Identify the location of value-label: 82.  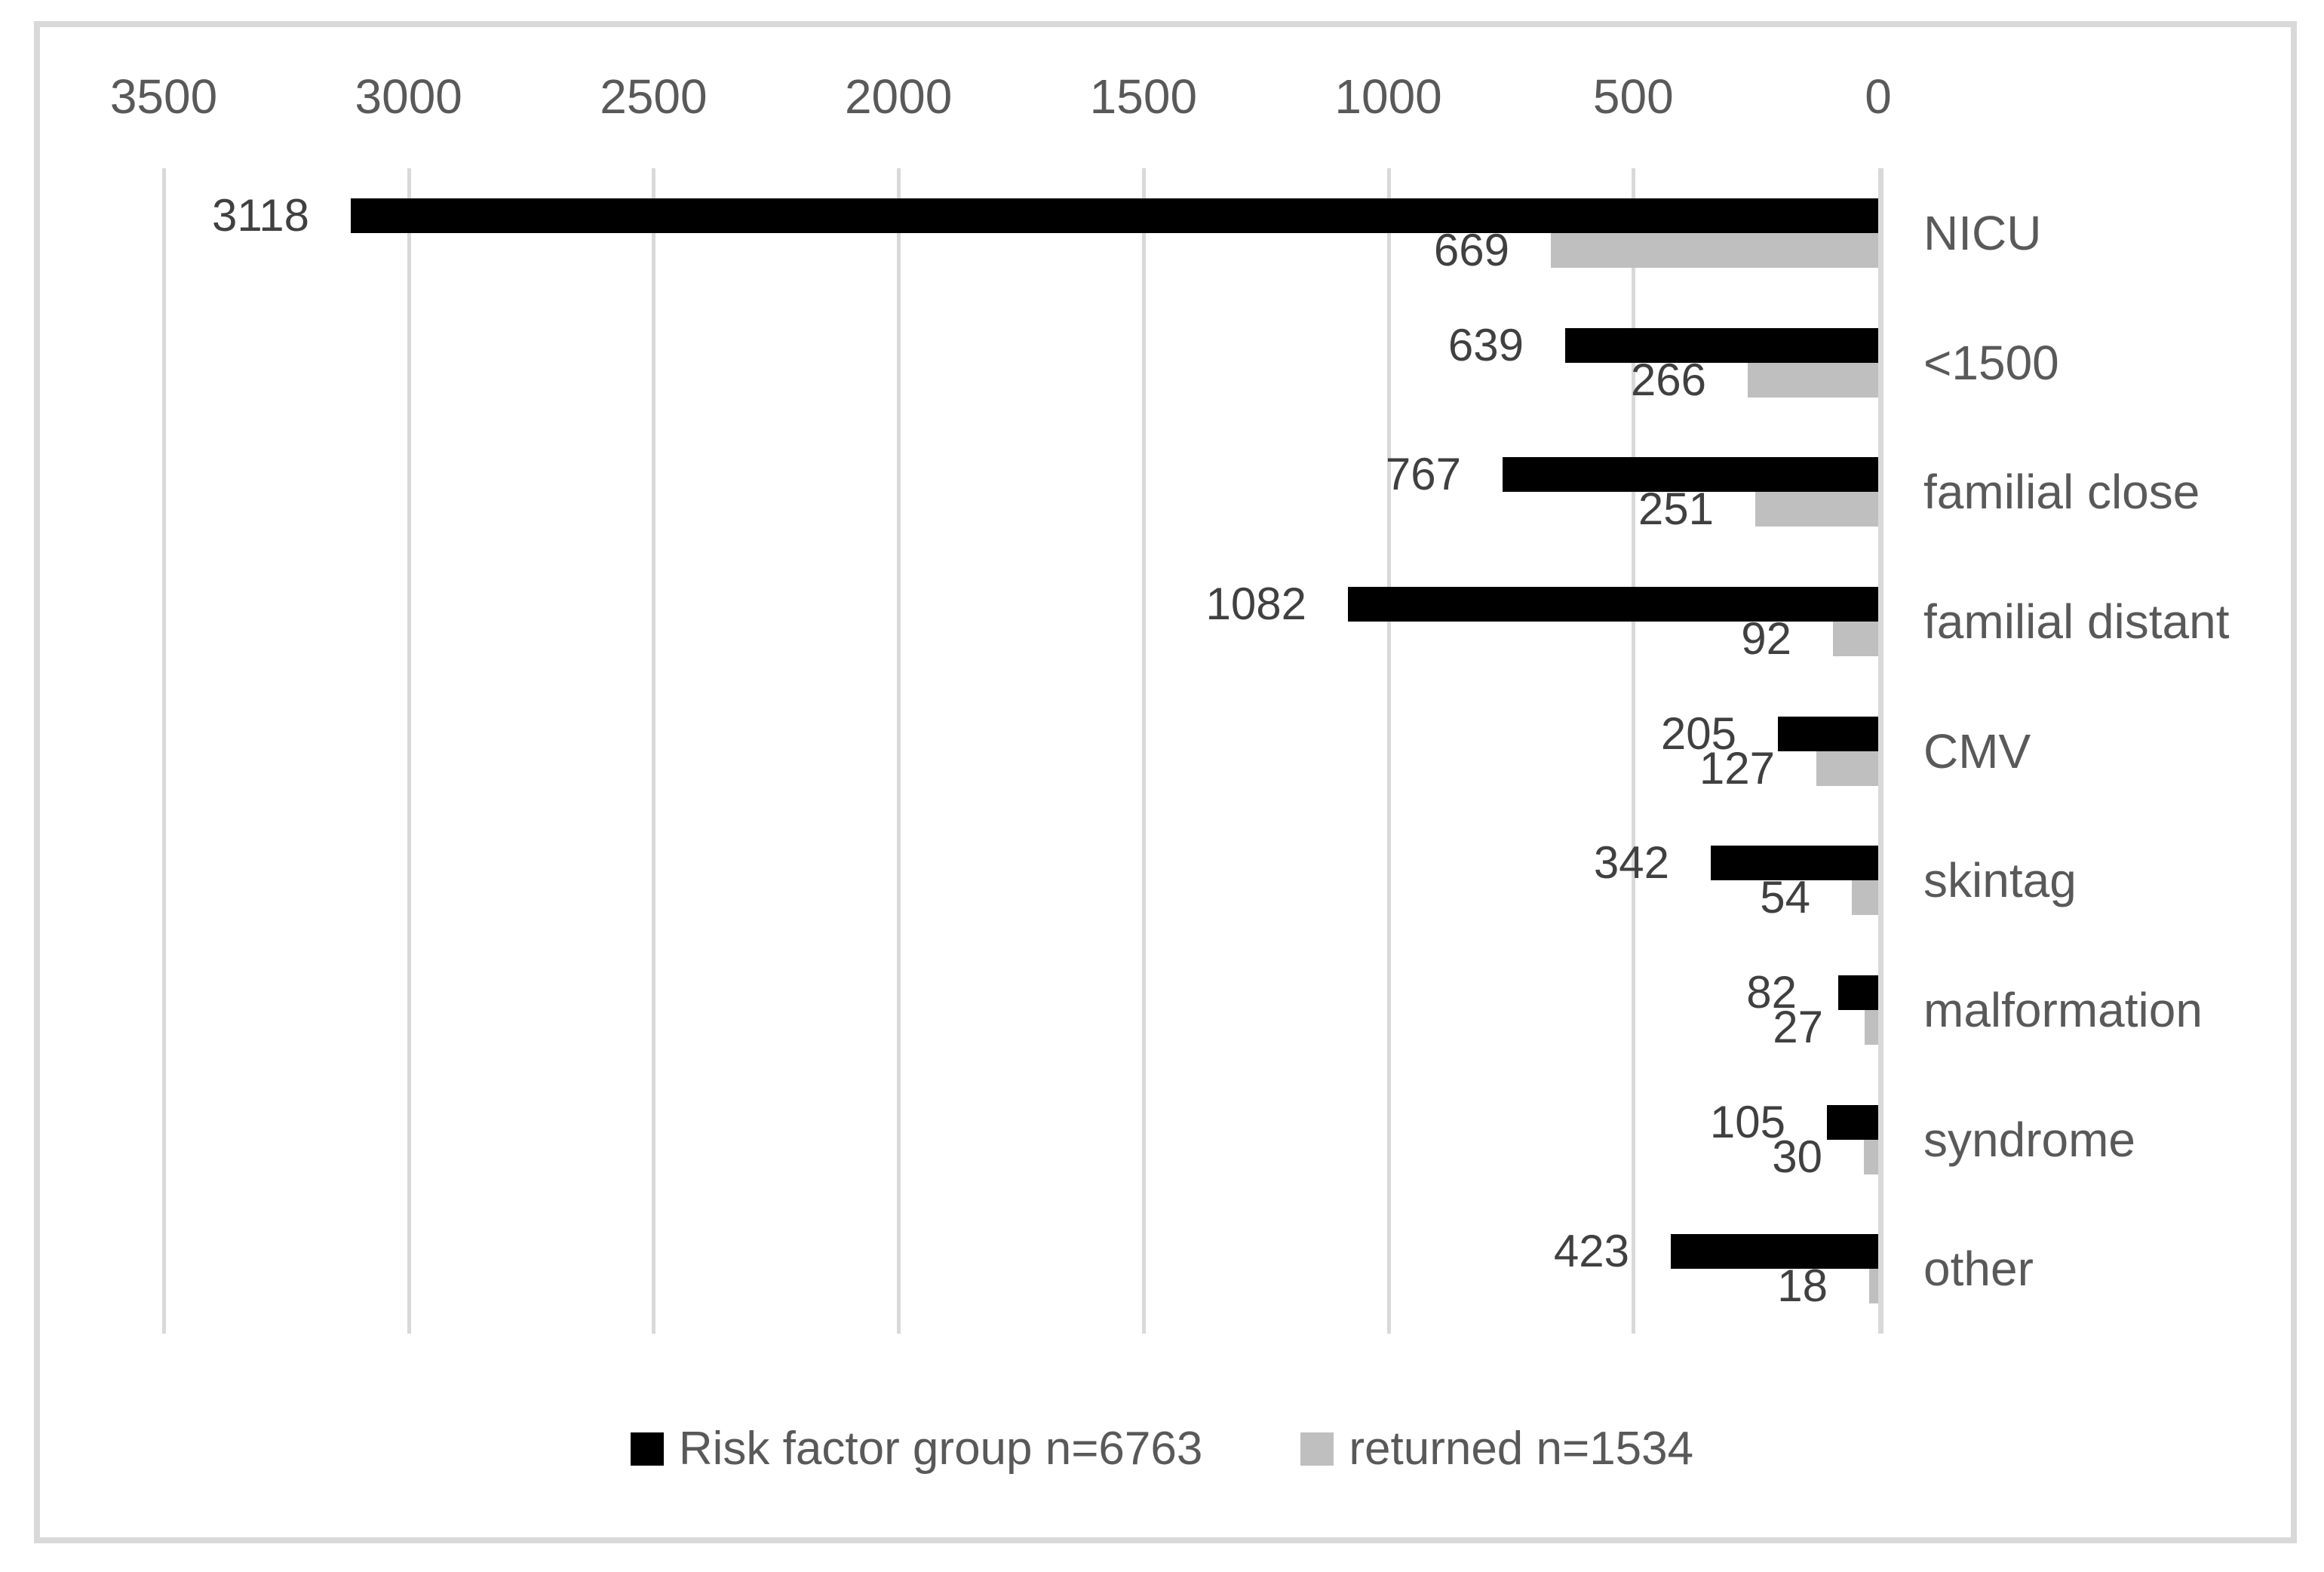
(1771, 992).